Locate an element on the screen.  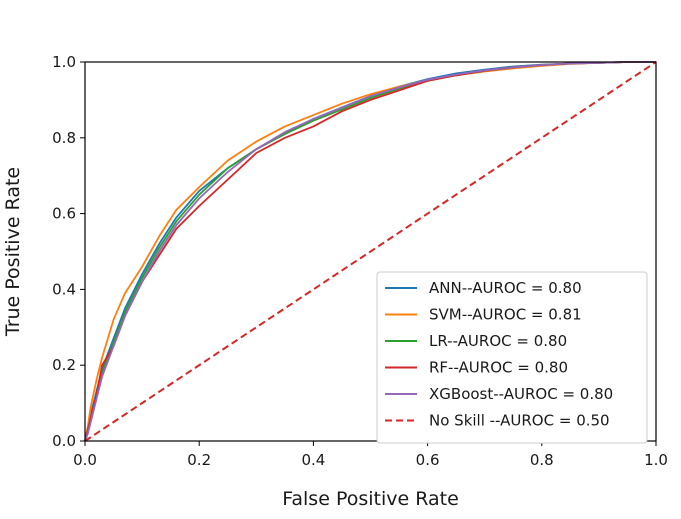
x-tick-label: 0.6 is located at coordinates (428, 460).